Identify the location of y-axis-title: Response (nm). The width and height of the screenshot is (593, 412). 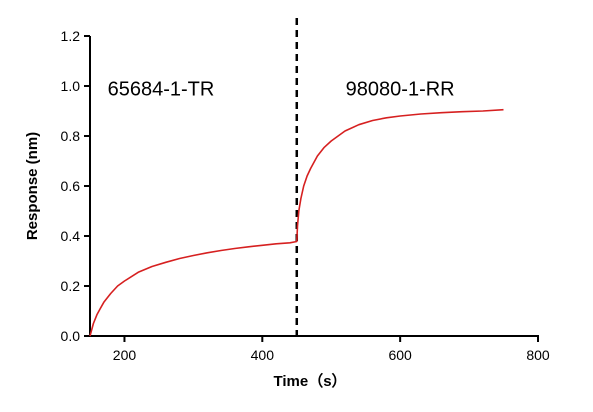
(32, 186).